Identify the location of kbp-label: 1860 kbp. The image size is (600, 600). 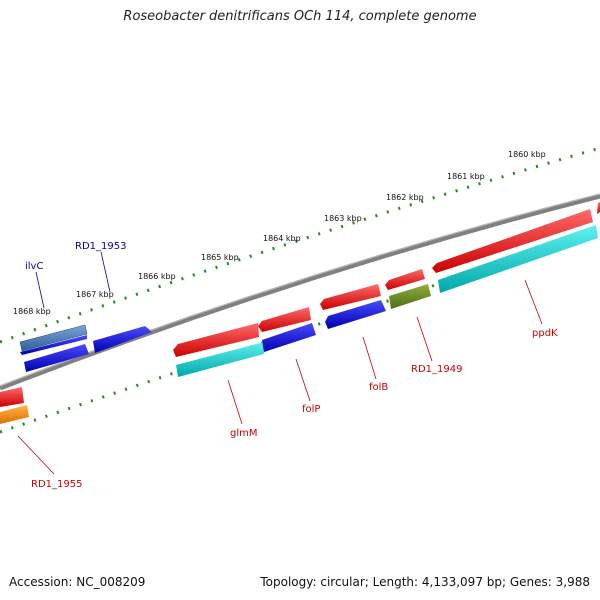
(527, 154).